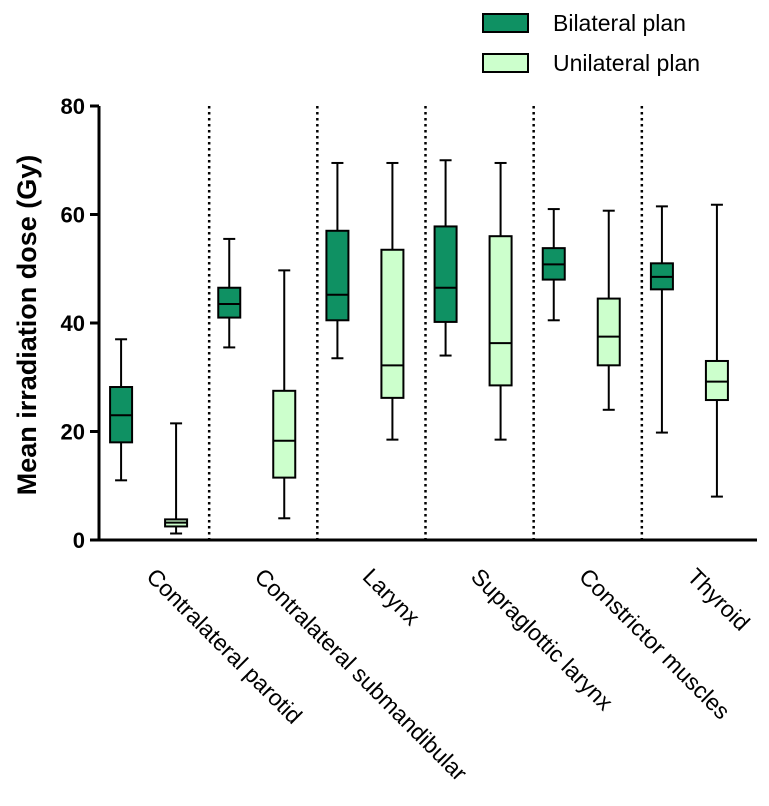 This screenshot has height=806, width=769. I want to click on y-tick-label: 40, so click(73, 323).